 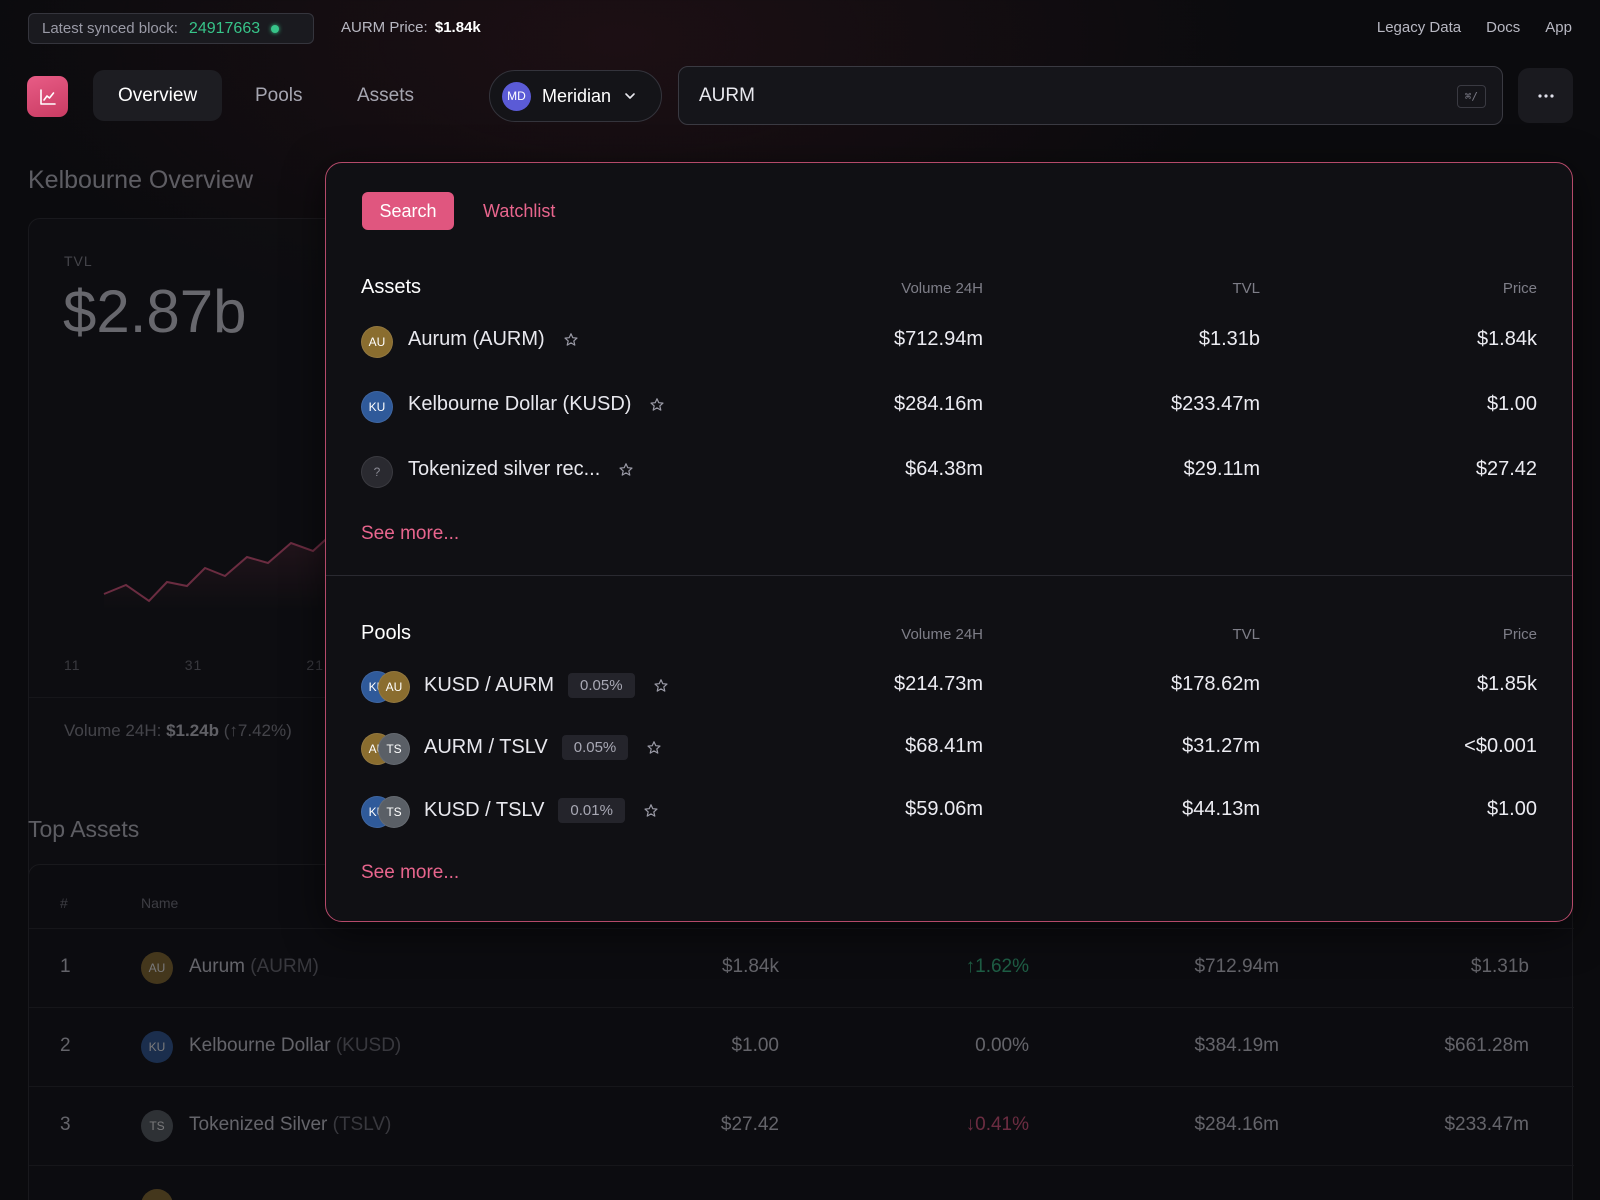 I want to click on row-rank: 1, so click(x=65, y=966).